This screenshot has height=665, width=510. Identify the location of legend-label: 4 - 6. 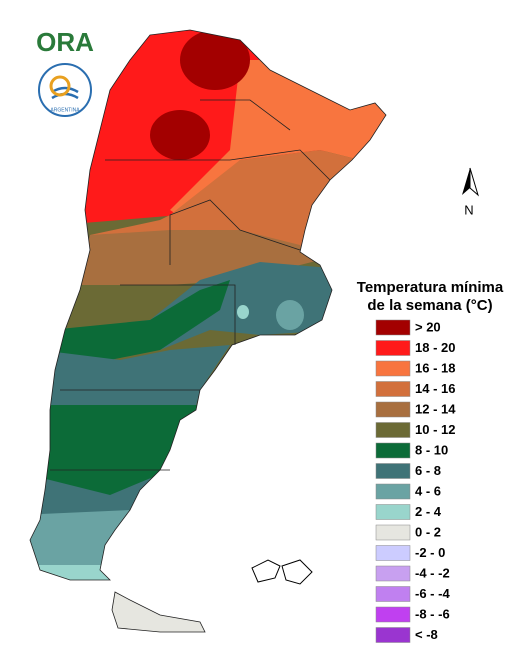
(428, 490).